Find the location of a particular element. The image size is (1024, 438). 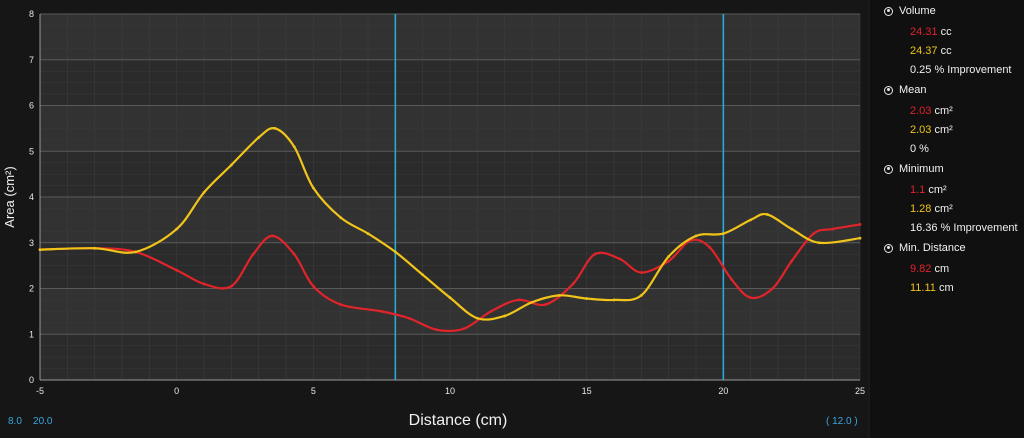

x-tick-label: 25 is located at coordinates (860, 391).